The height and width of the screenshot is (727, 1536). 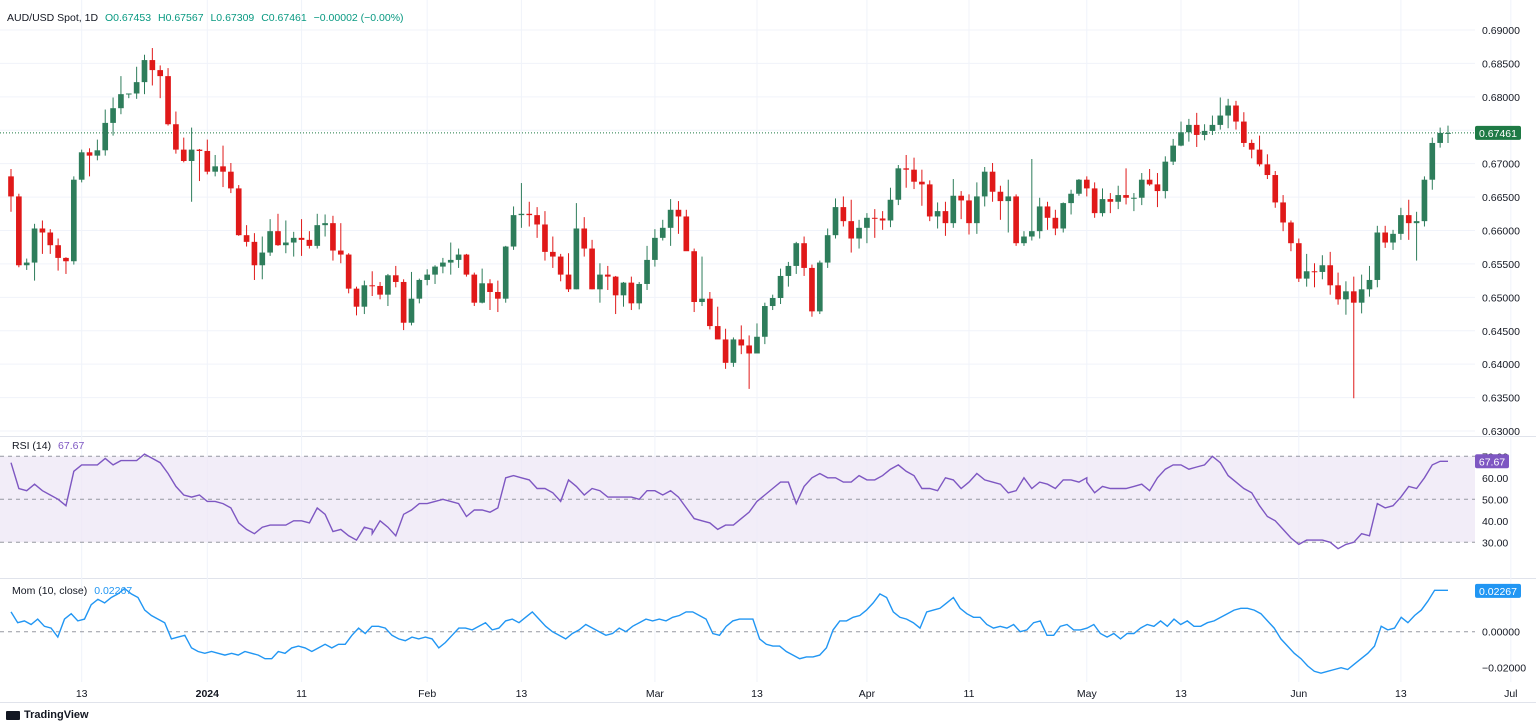 I want to click on rsi-badge-label: 67.67, so click(x=1492, y=462).